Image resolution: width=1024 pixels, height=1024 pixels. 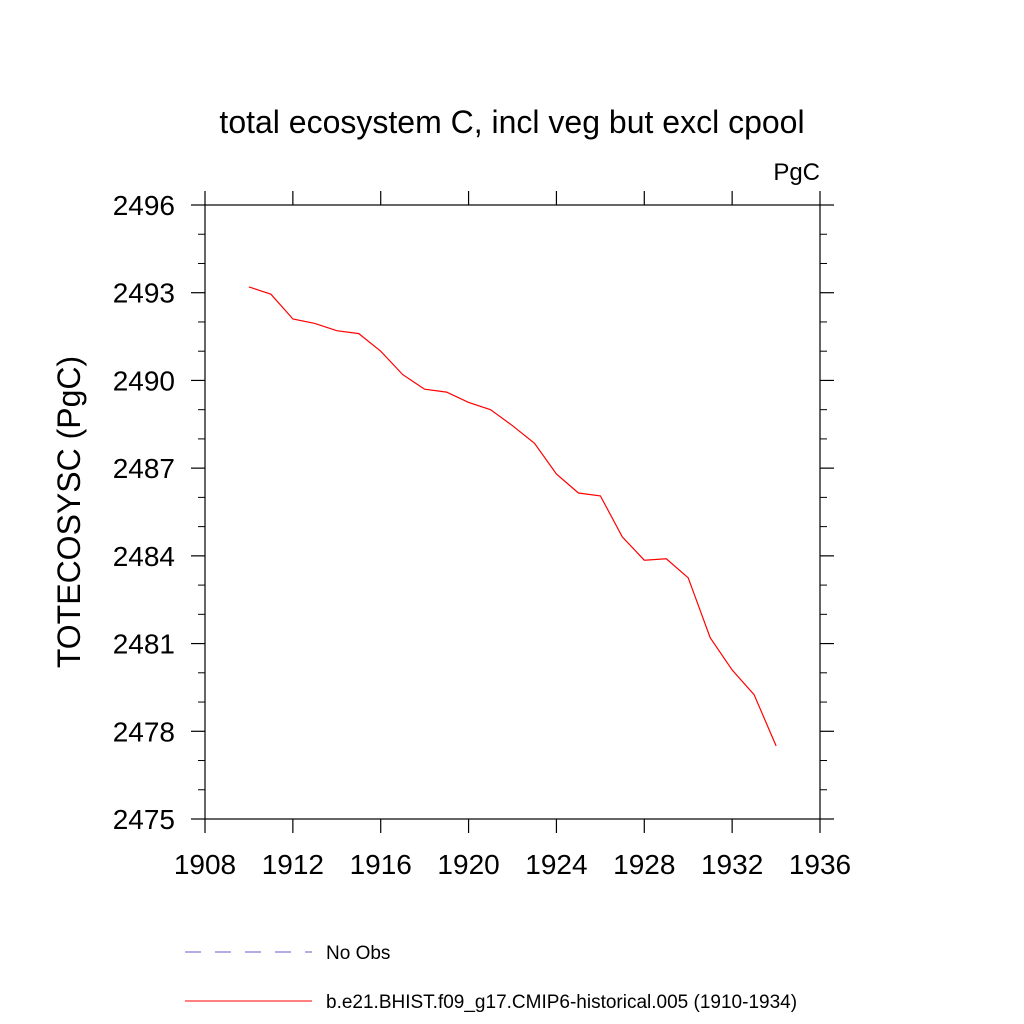 What do you see at coordinates (144, 731) in the screenshot?
I see `y-tick-label: 2478` at bounding box center [144, 731].